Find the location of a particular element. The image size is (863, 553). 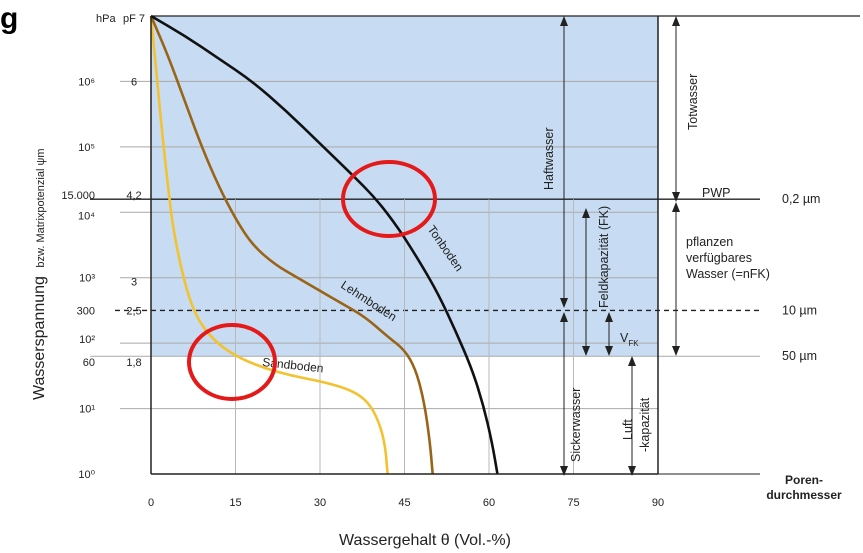

pf-tick-4: 1,8 is located at coordinates (133, 363).